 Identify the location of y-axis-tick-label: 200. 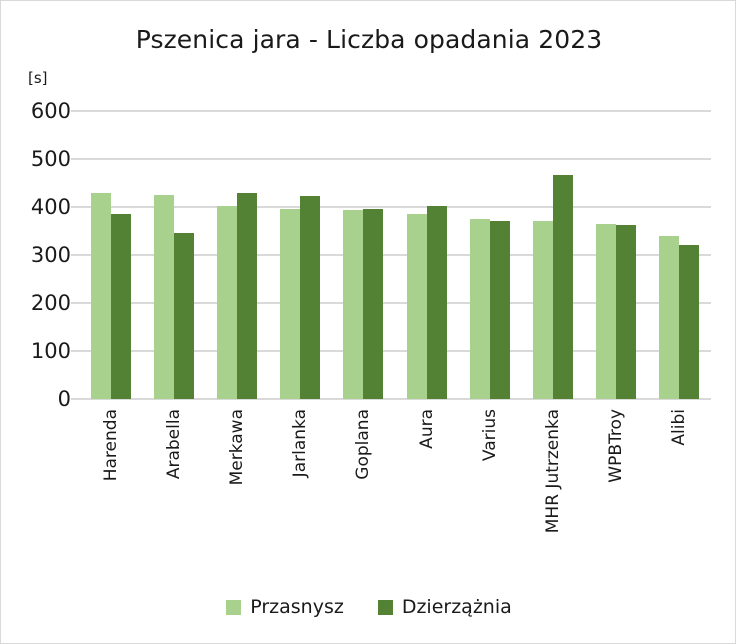
(50, 303).